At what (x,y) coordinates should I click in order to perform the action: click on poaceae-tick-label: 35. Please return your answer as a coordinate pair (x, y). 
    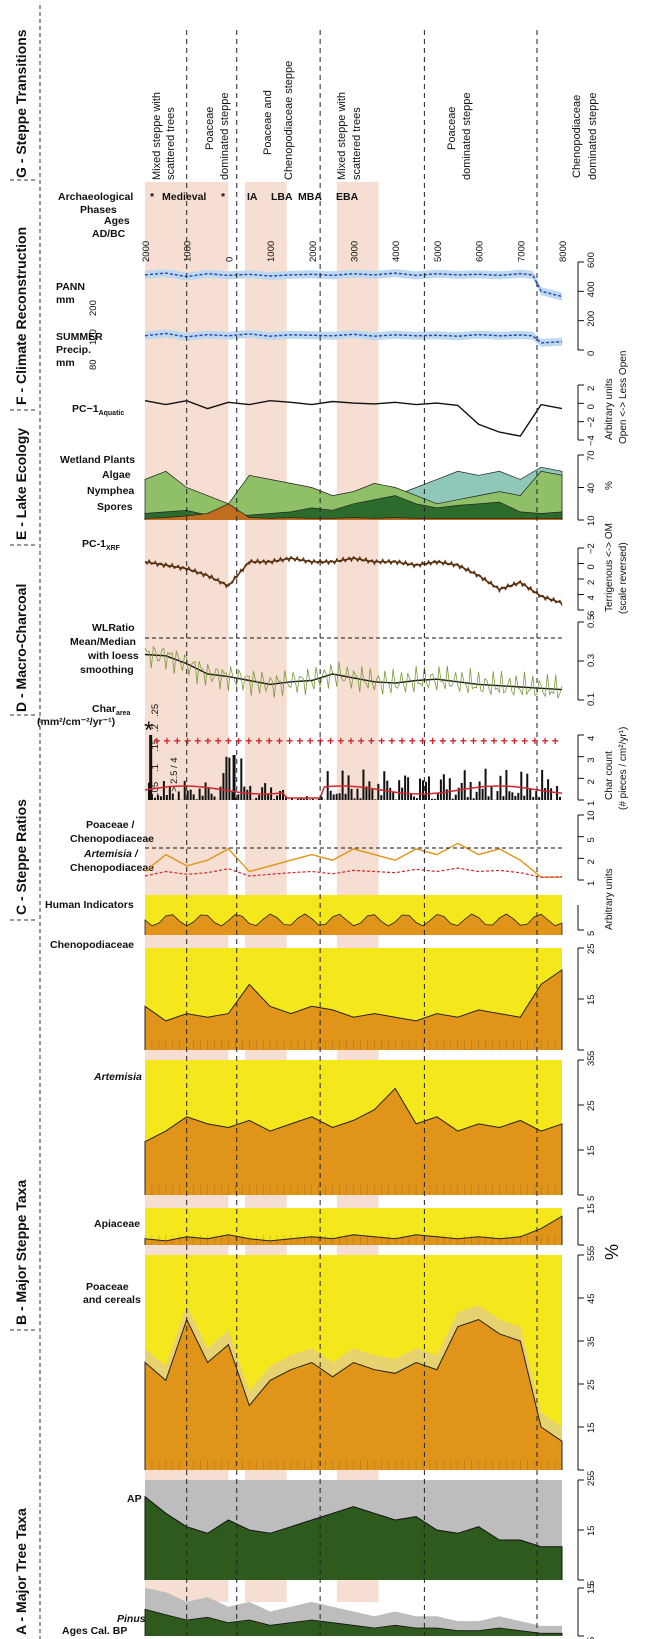
    Looking at the image, I should click on (591, 1341).